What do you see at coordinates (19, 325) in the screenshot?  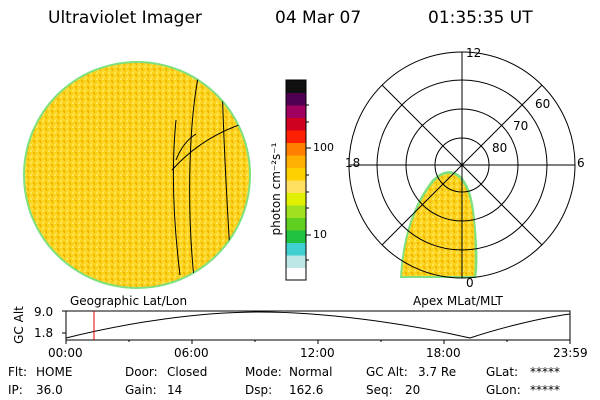 I see `altitude-axis-label: GC Alt` at bounding box center [19, 325].